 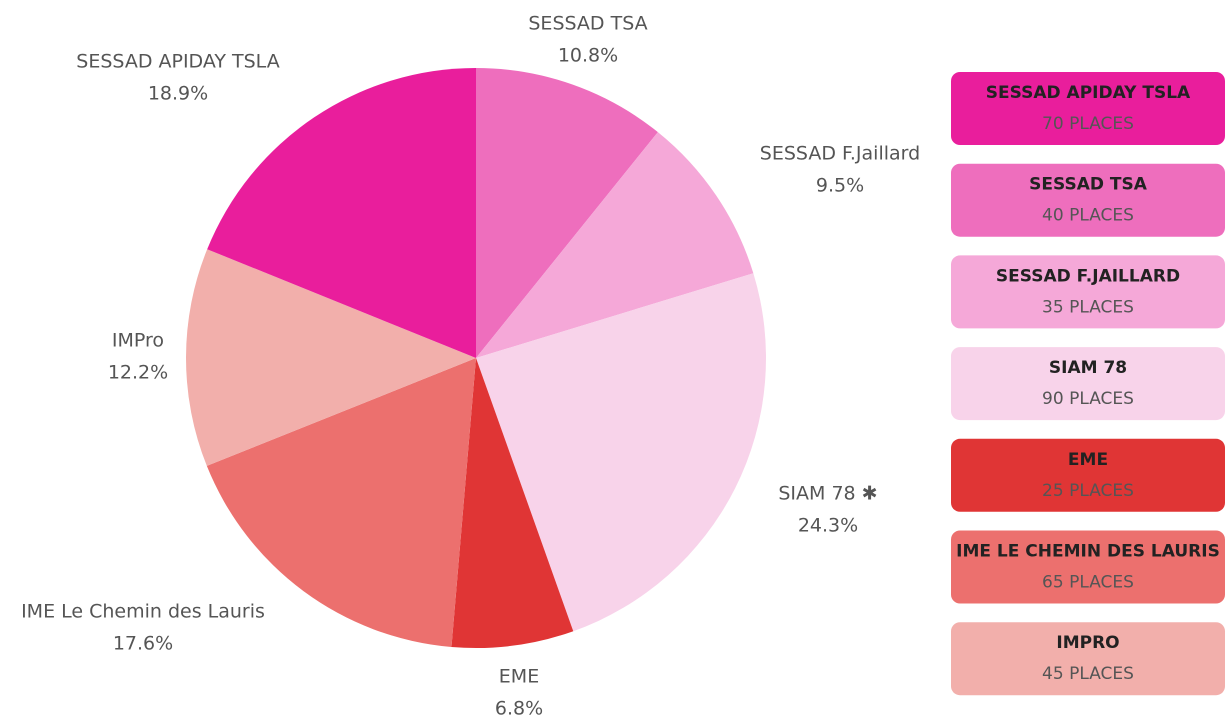 What do you see at coordinates (1088, 216) in the screenshot?
I see `legend-text: 40 PLACES` at bounding box center [1088, 216].